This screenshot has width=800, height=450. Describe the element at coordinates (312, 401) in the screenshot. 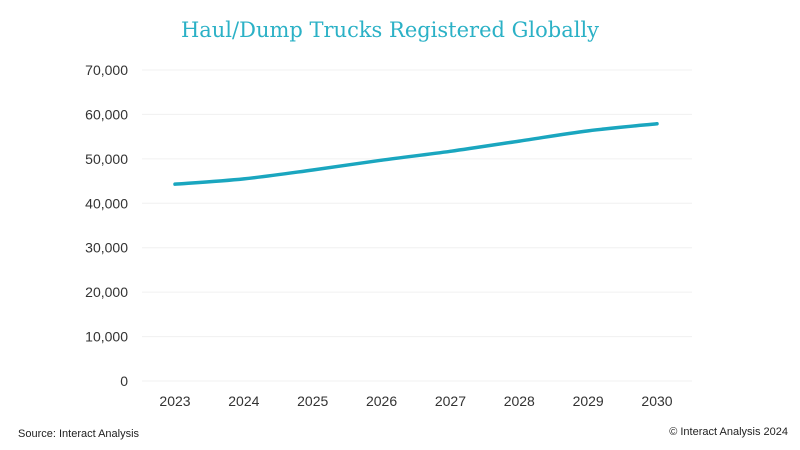

I see `x-tick-label: 2025` at that location.